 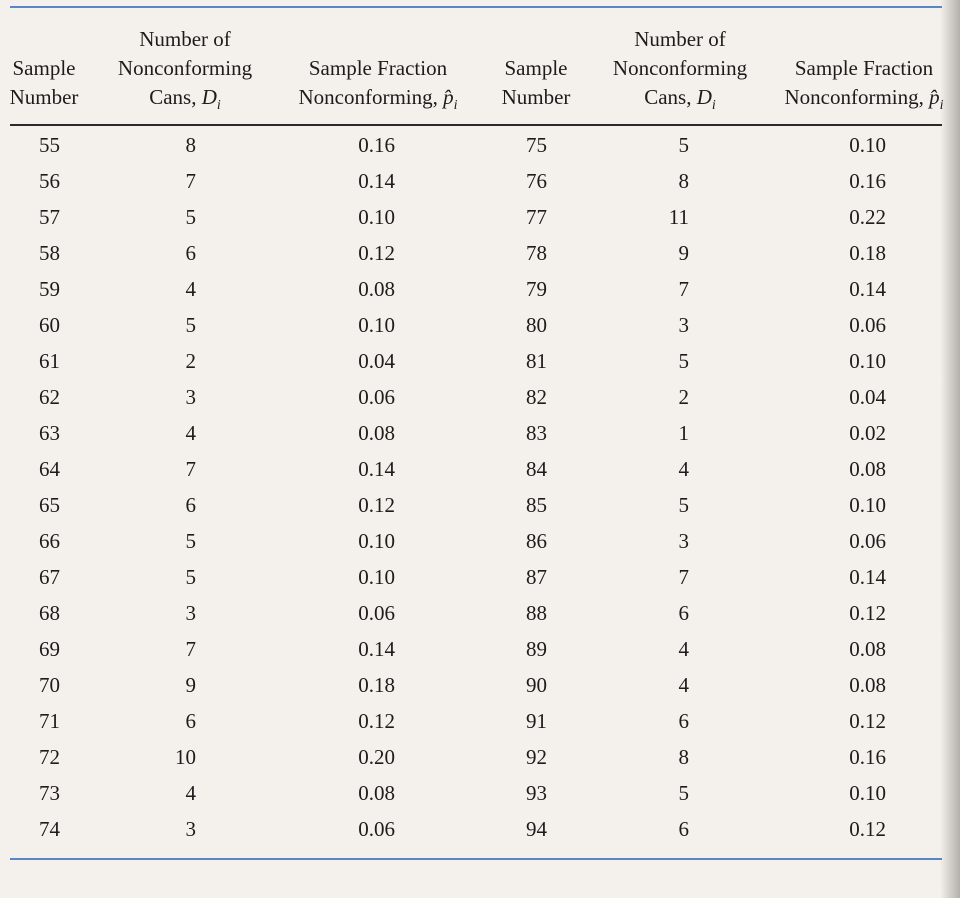 I want to click on cell-sample-number: 91, so click(x=536, y=721).